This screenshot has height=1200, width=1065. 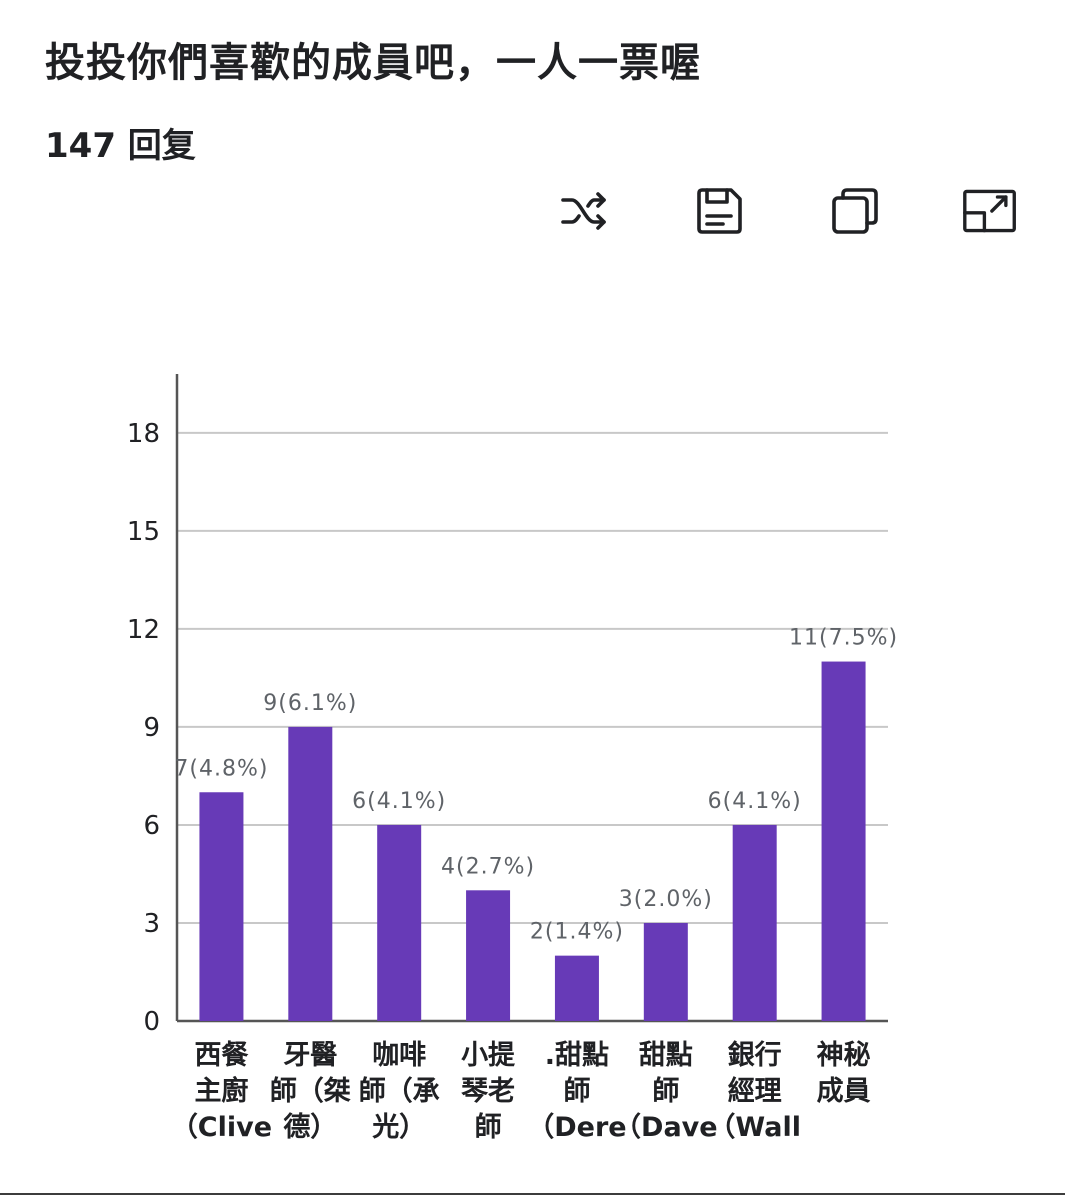 I want to click on data-label: 2(1.4%), so click(x=577, y=932).